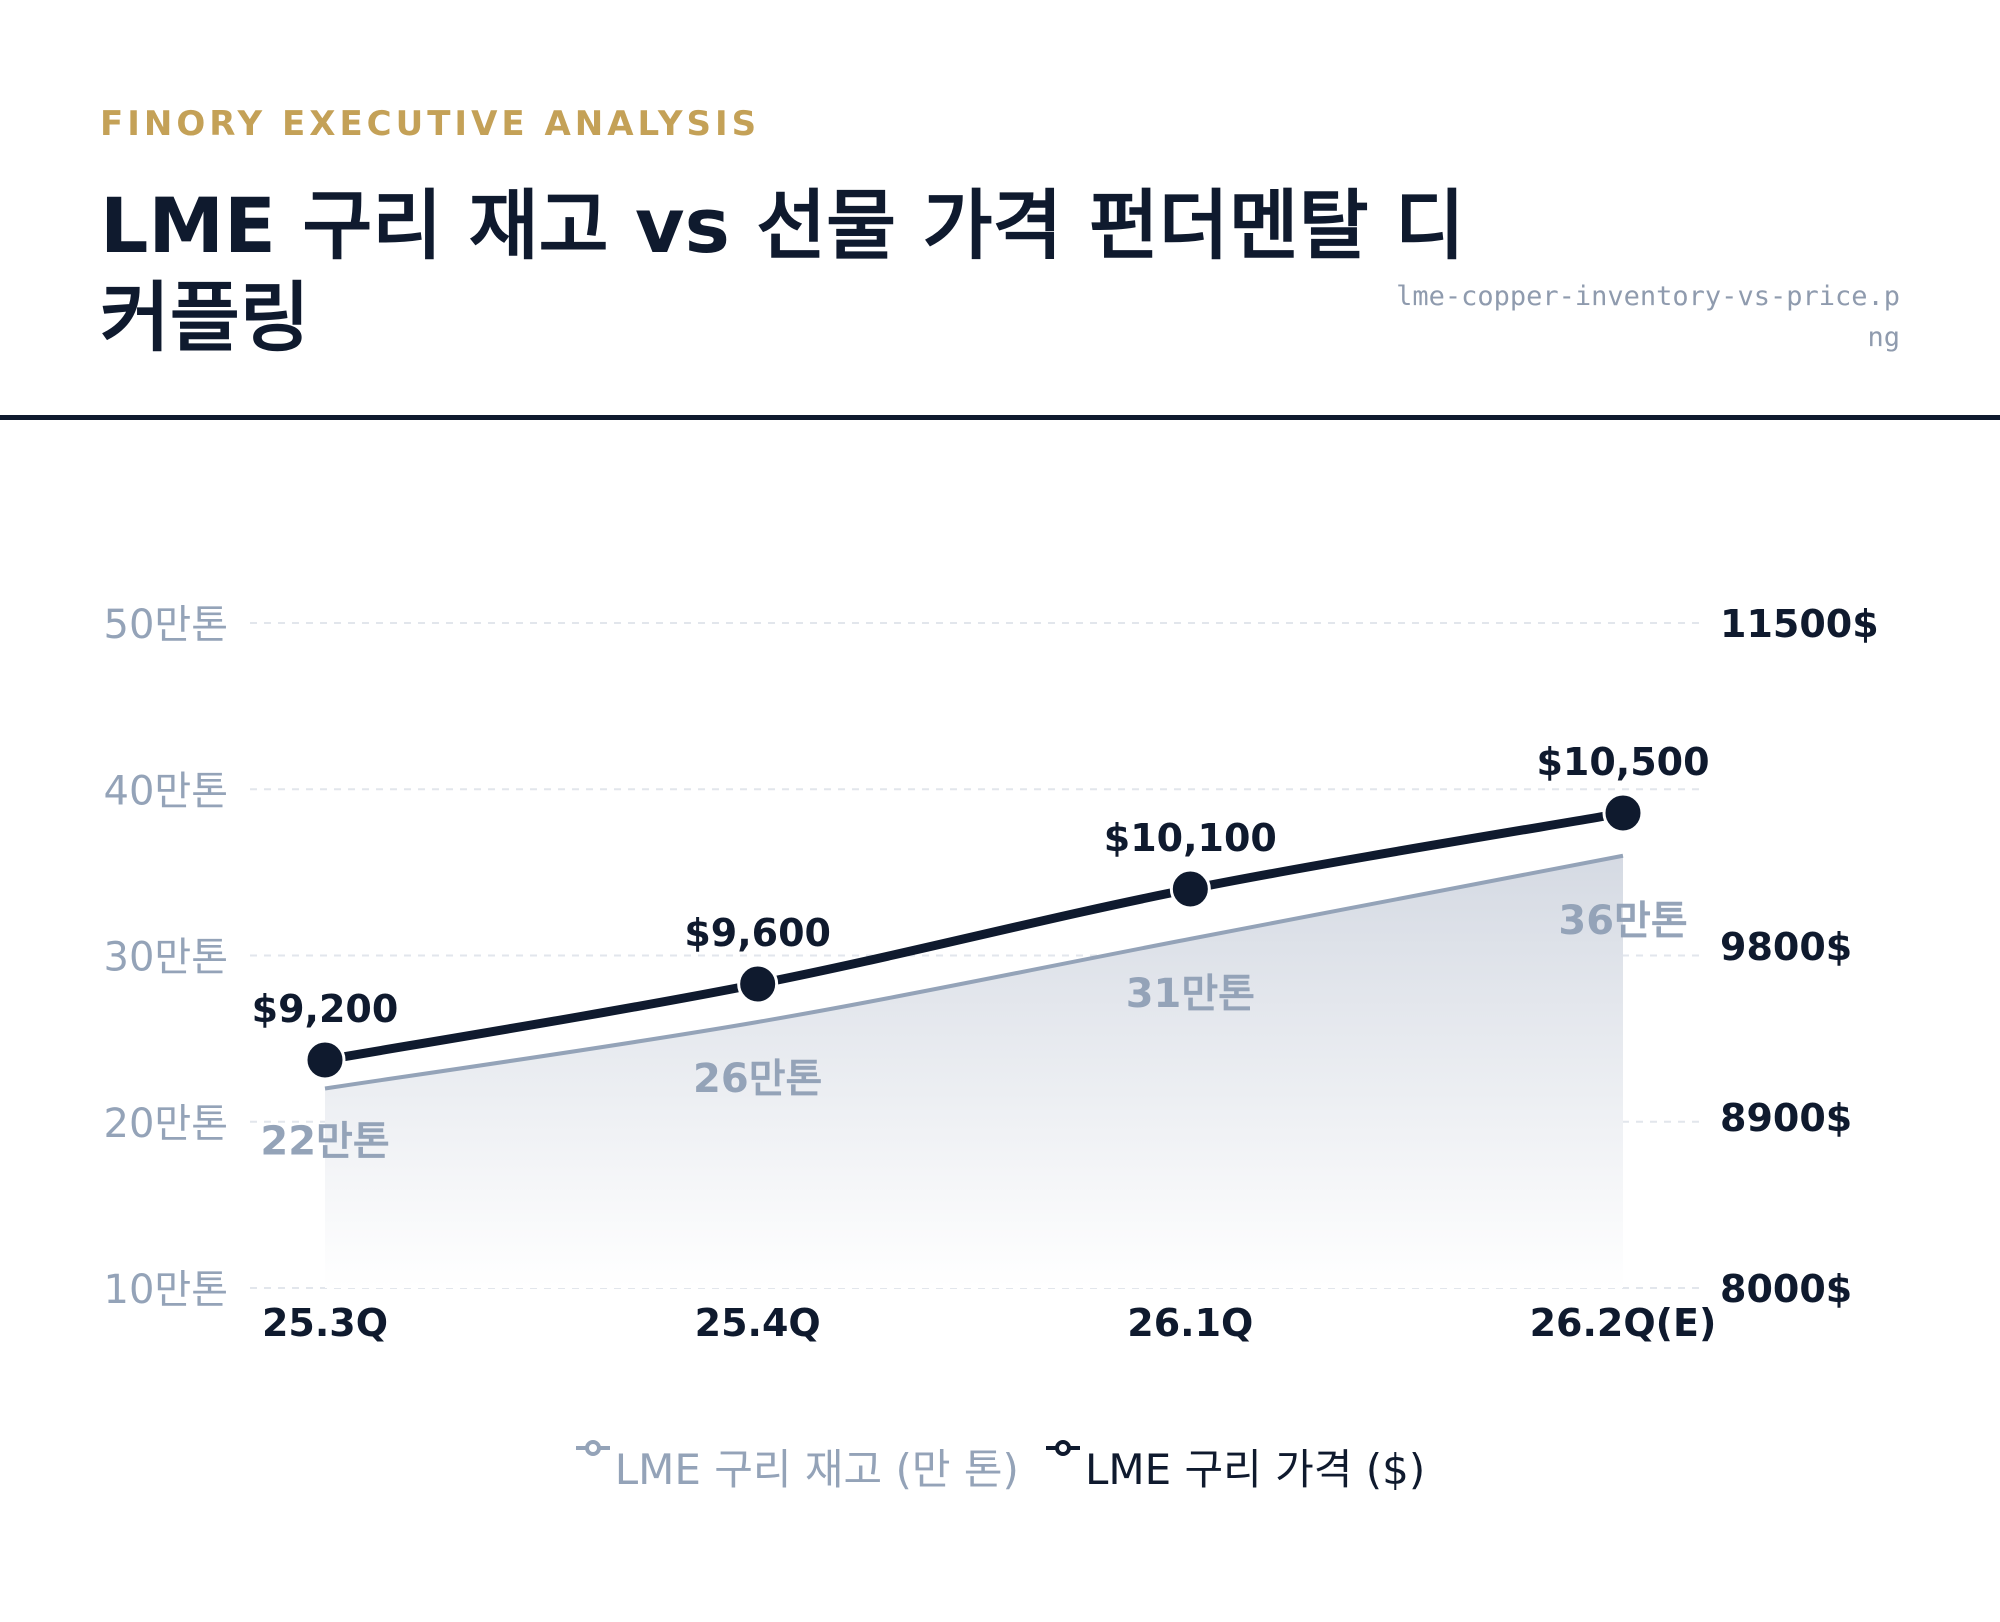  I want to click on legend-item-inventory: LME 구리 재고 (만 톤), so click(797, 1466).